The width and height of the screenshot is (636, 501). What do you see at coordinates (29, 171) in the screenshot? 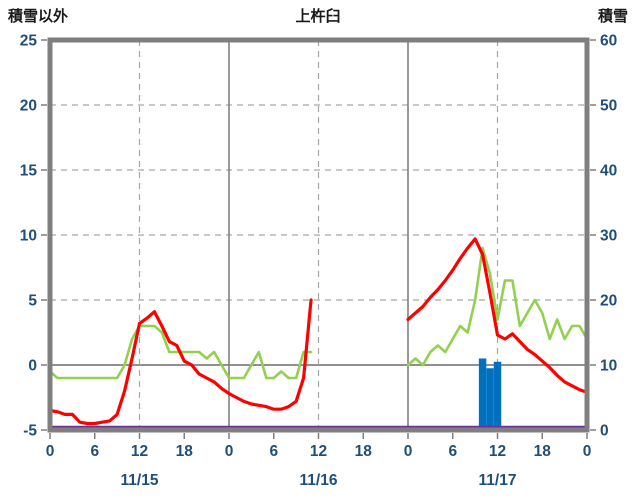
I see `left-axis-tick-label: 15` at bounding box center [29, 171].